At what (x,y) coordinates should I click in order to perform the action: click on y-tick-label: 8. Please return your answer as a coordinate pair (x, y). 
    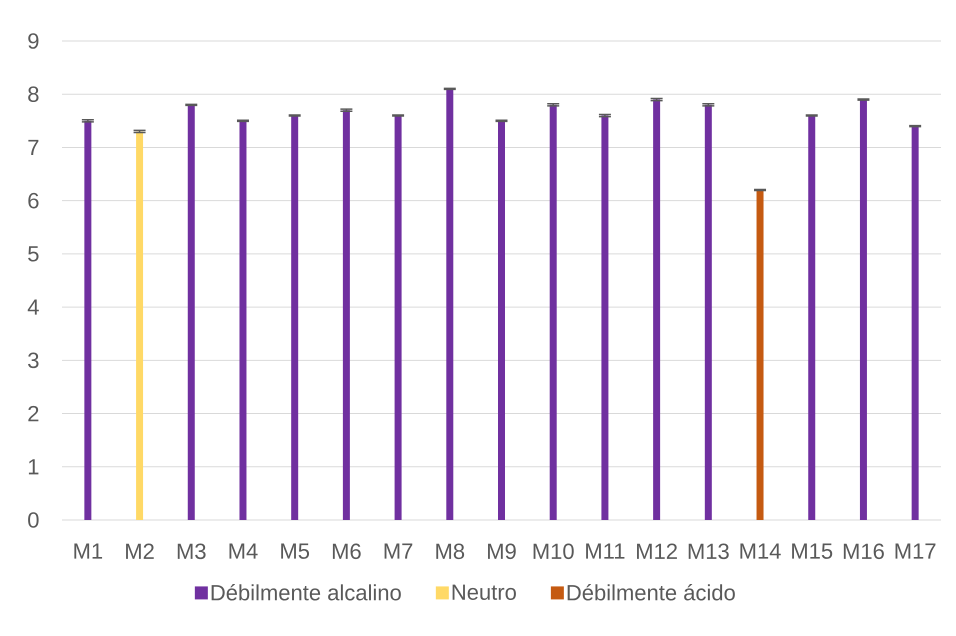
    Looking at the image, I should click on (33, 94).